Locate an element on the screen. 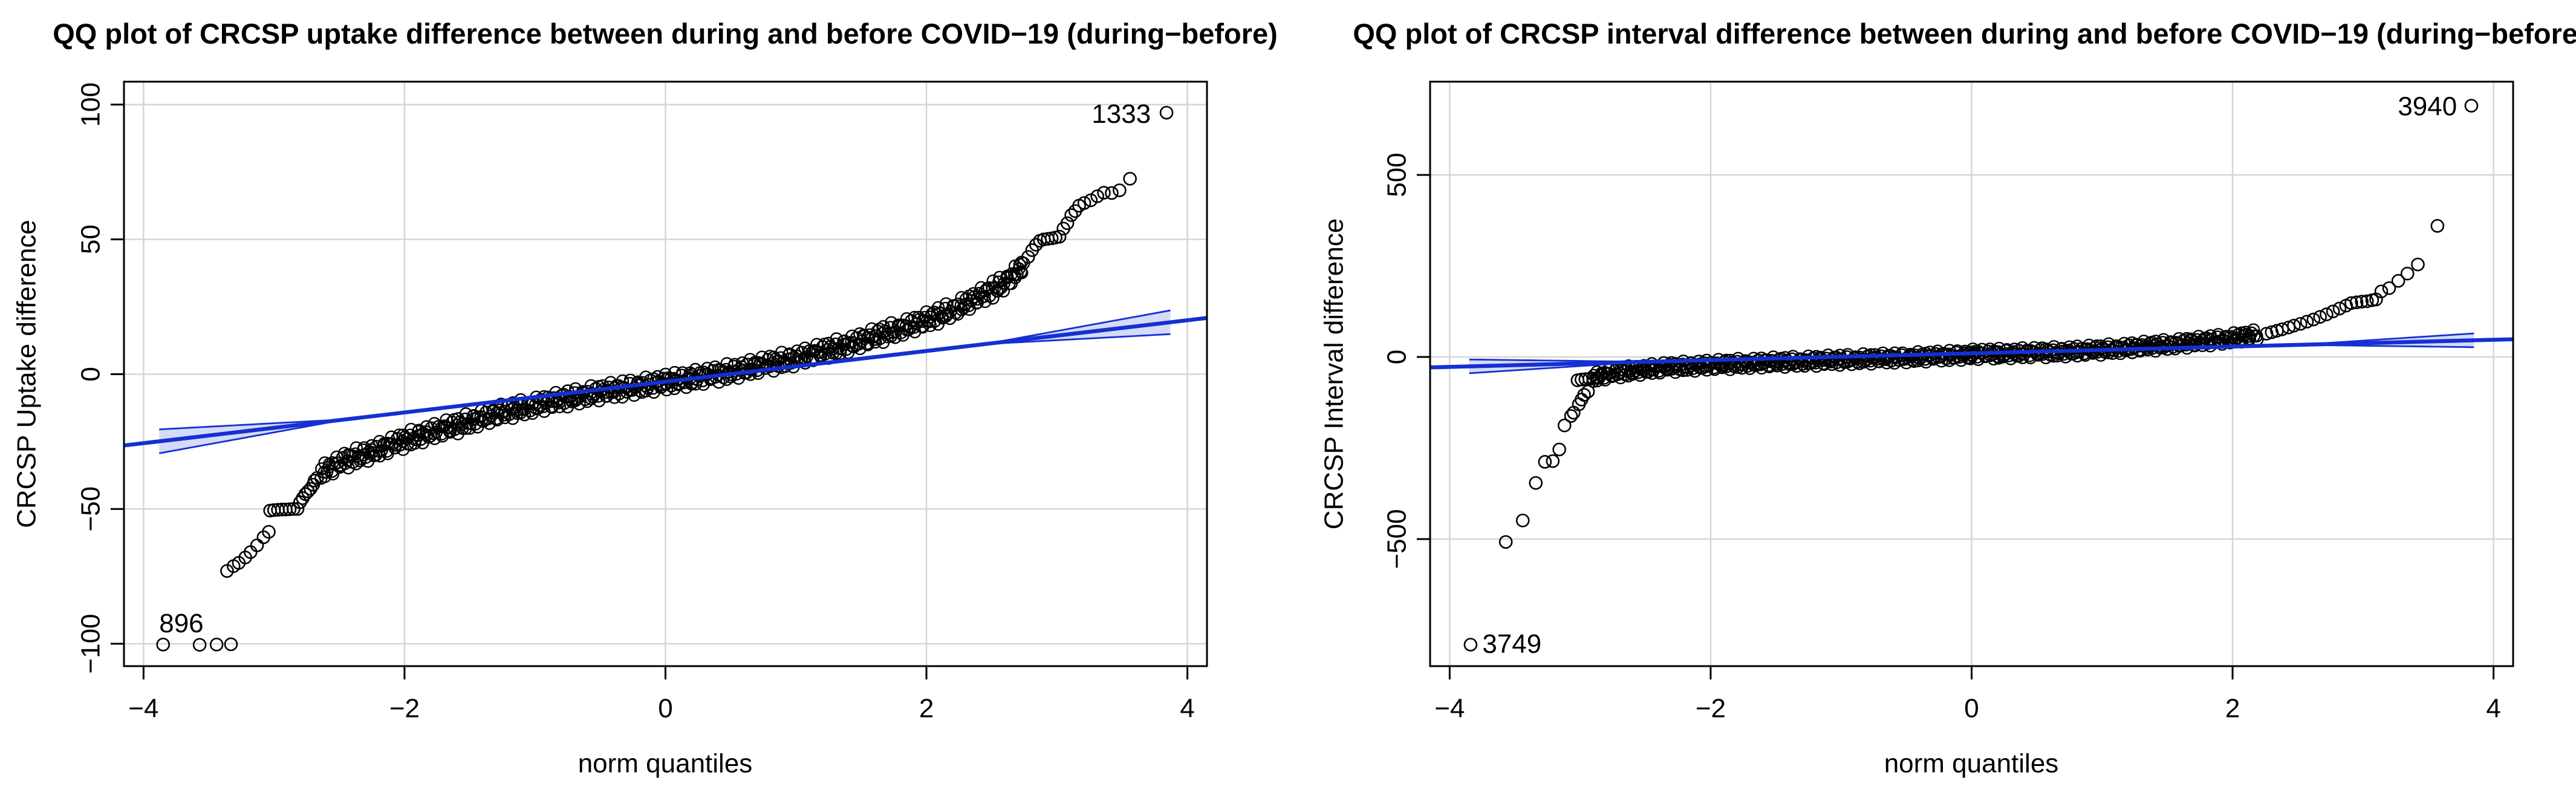 This screenshot has width=2576, height=795. left-x-axis-title: norm quantiles is located at coordinates (665, 764).